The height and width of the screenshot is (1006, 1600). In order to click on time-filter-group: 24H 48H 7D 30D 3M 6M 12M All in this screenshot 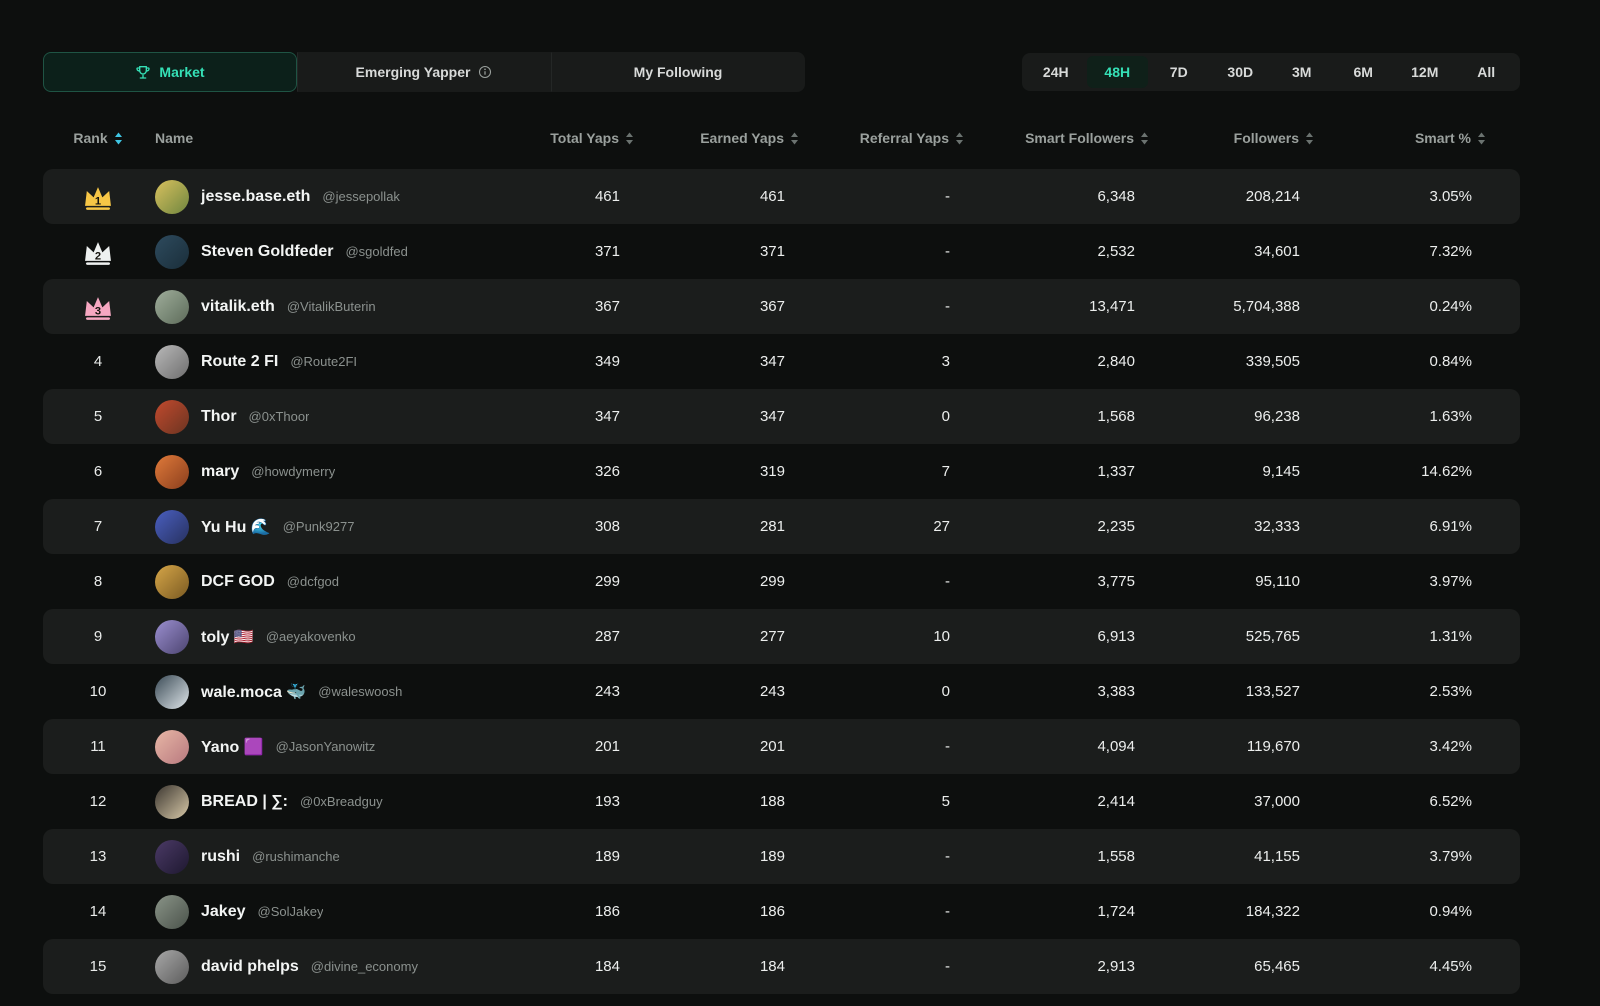, I will do `click(1271, 72)`.